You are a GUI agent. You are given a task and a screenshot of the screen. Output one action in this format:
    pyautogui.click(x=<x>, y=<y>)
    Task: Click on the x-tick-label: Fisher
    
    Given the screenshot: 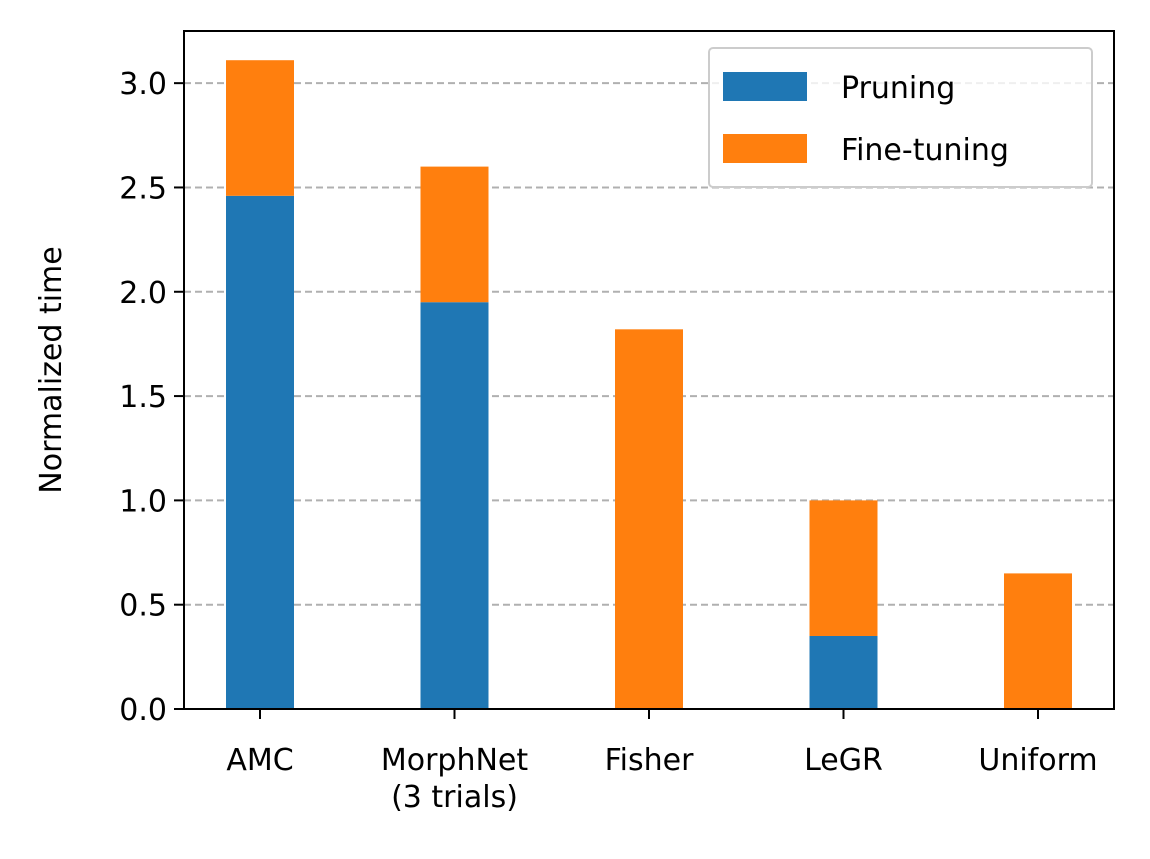 What is the action you would take?
    pyautogui.click(x=650, y=760)
    